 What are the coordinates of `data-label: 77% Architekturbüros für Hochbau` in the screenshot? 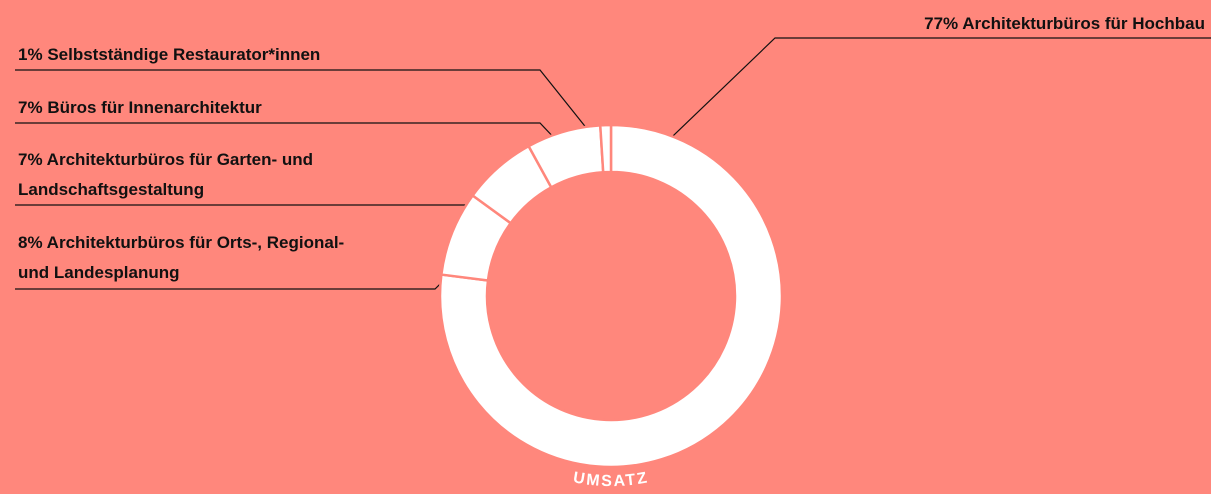 It's located at (1005, 24).